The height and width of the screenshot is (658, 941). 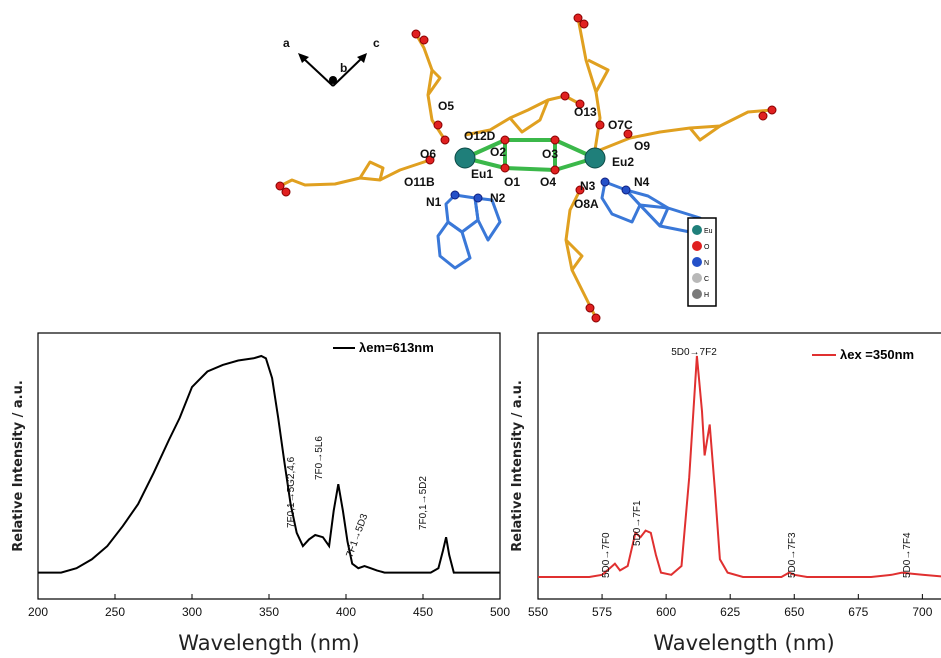 What do you see at coordinates (743, 643) in the screenshot?
I see `emission-x-axis-label: Wavelength (nm)` at bounding box center [743, 643].